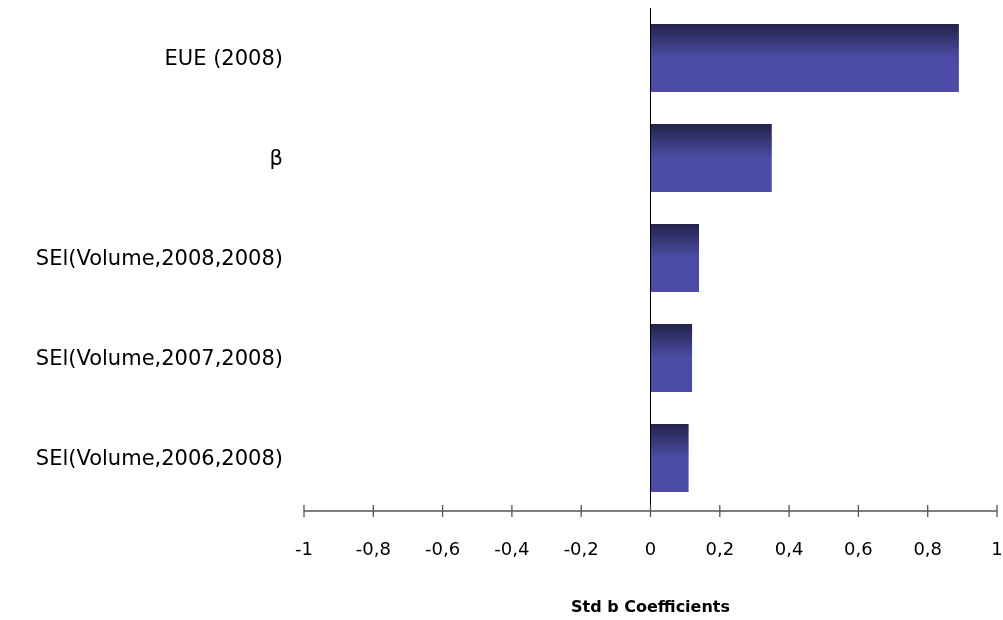  I want to click on x-axis-title: Std b Coefficients, so click(650, 606).